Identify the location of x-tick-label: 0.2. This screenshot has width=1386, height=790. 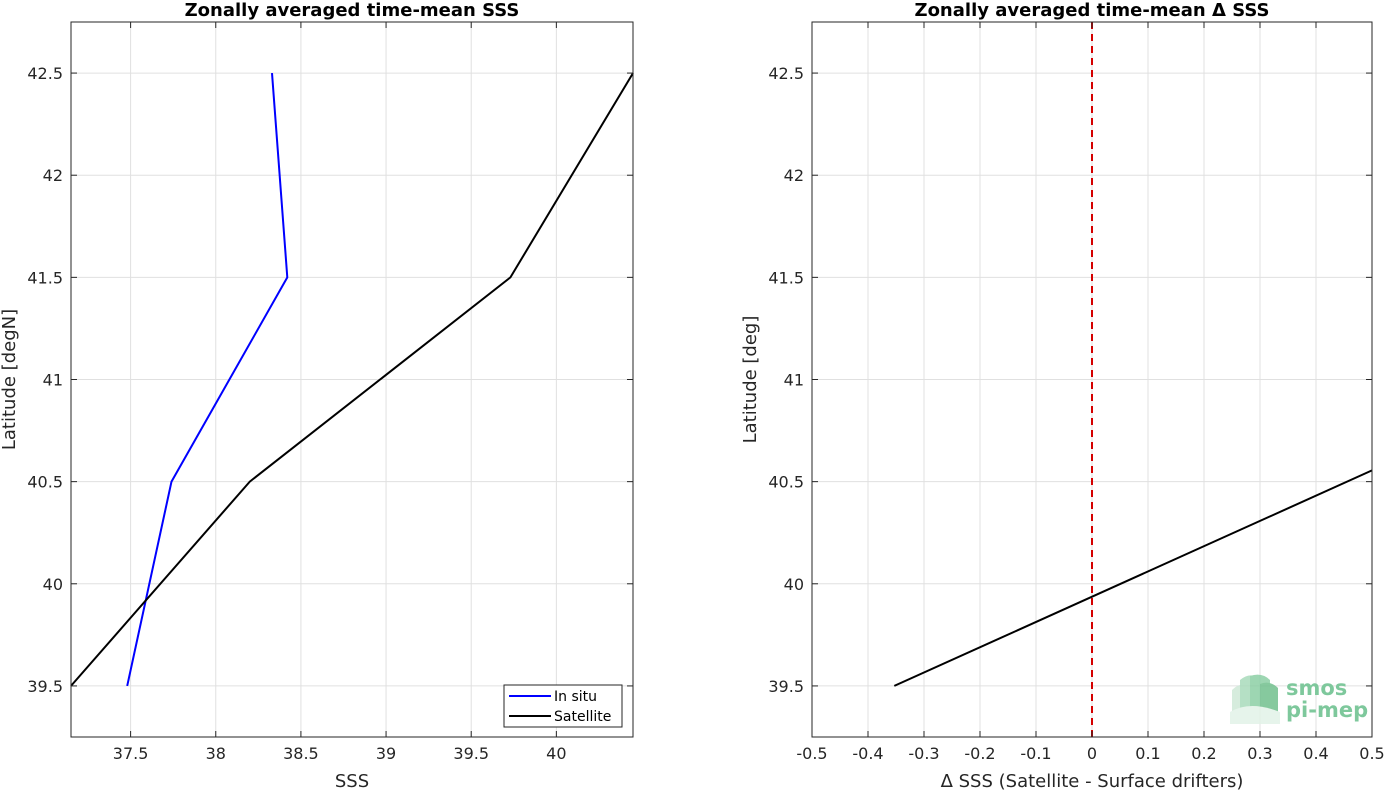
(1203, 753).